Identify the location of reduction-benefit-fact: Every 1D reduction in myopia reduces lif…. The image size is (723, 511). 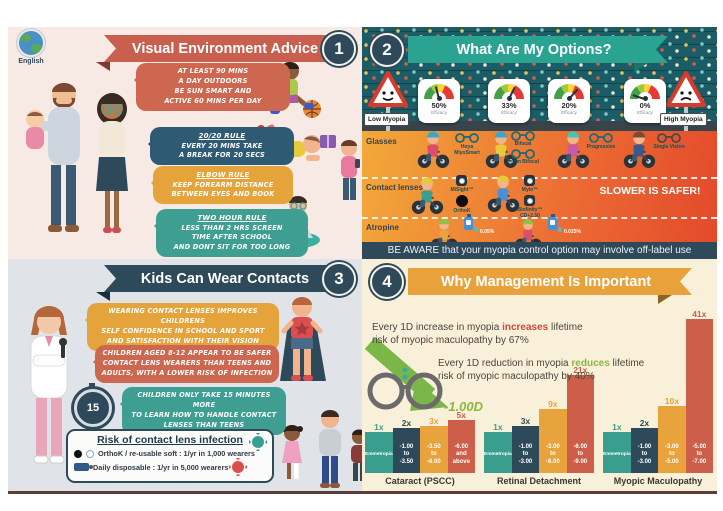
(570, 363).